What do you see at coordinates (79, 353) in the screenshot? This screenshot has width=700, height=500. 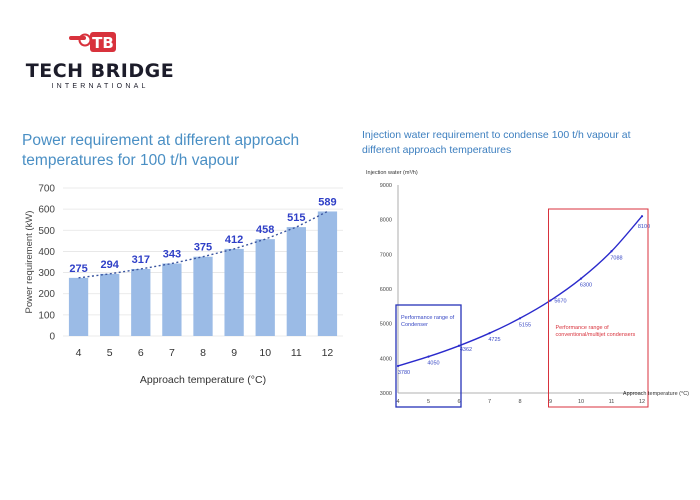 I see `chart1-x-tick: 4` at bounding box center [79, 353].